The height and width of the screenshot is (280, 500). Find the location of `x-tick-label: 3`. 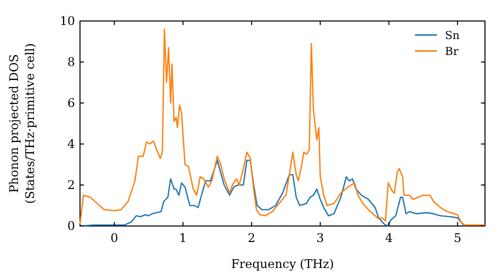

x-tick-label: 3 is located at coordinates (320, 238).